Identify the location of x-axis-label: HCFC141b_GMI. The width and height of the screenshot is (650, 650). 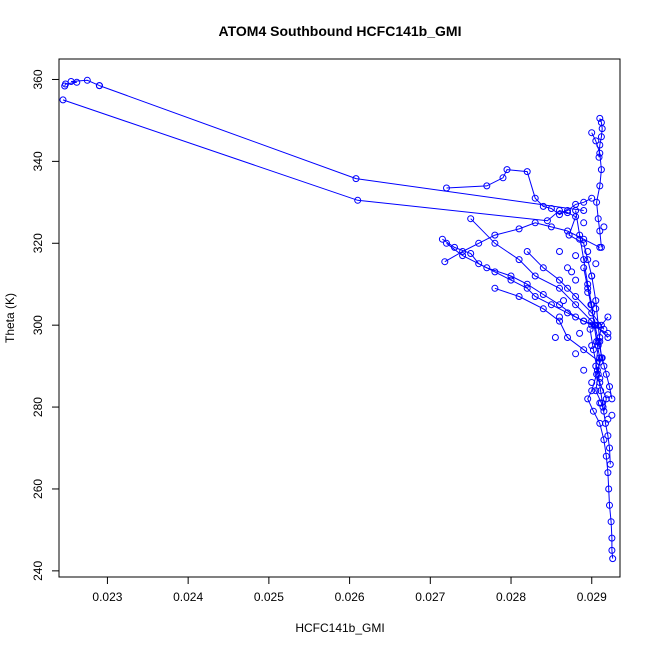
(339, 628).